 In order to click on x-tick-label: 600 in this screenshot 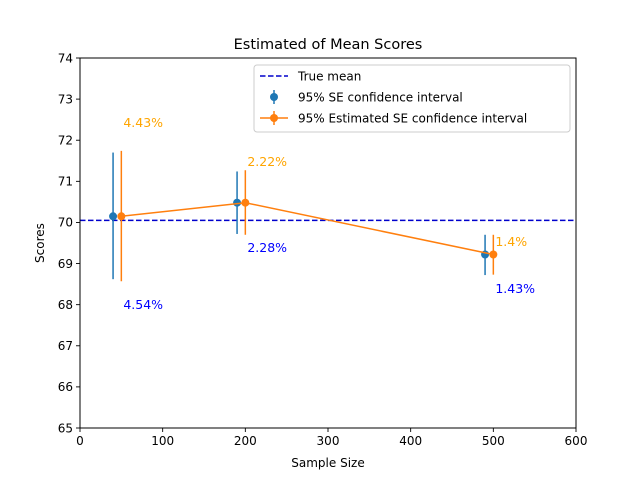, I will do `click(576, 441)`.